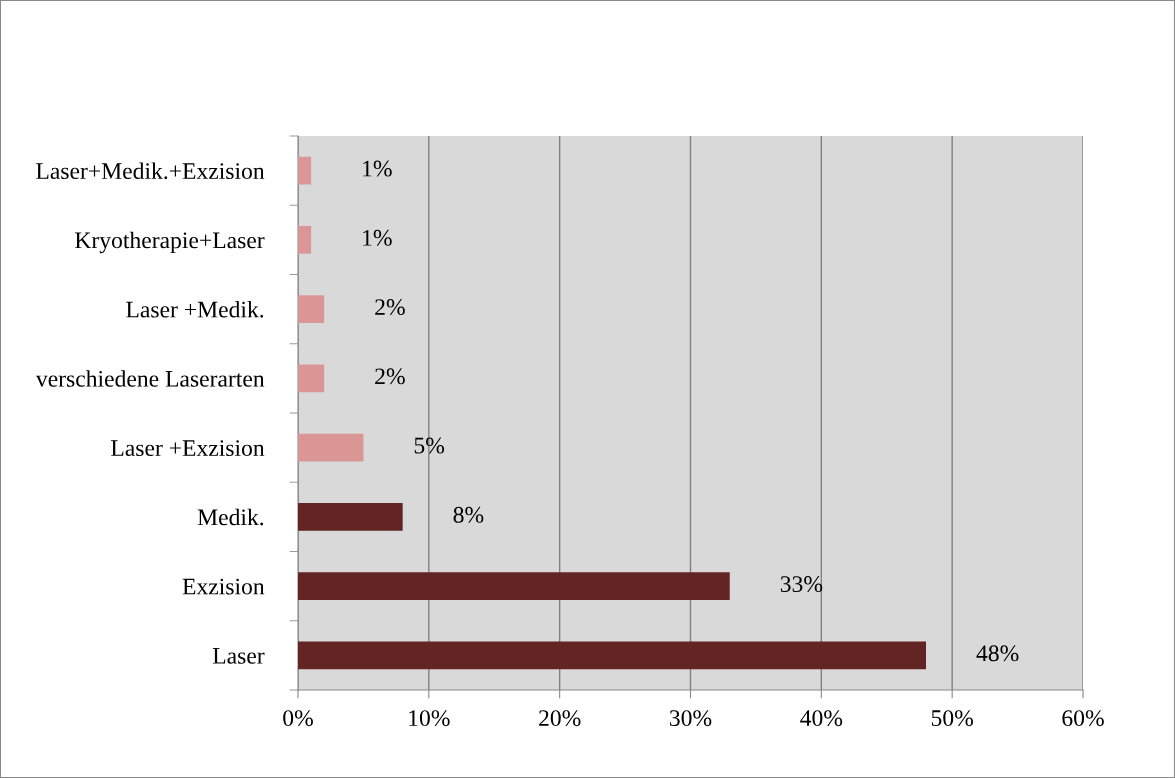  What do you see at coordinates (188, 448) in the screenshot?
I see `y-tick-label: Laser +Exzision` at bounding box center [188, 448].